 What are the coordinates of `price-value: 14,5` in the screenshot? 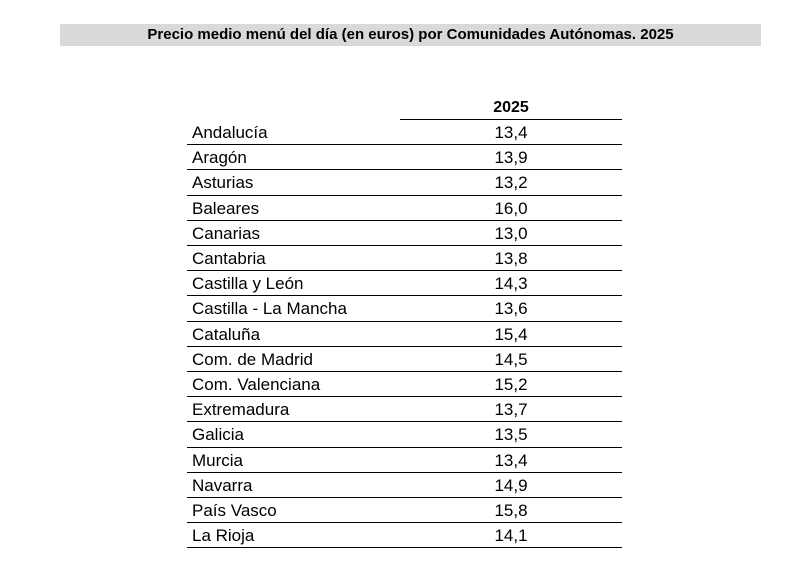 It's located at (511, 359).